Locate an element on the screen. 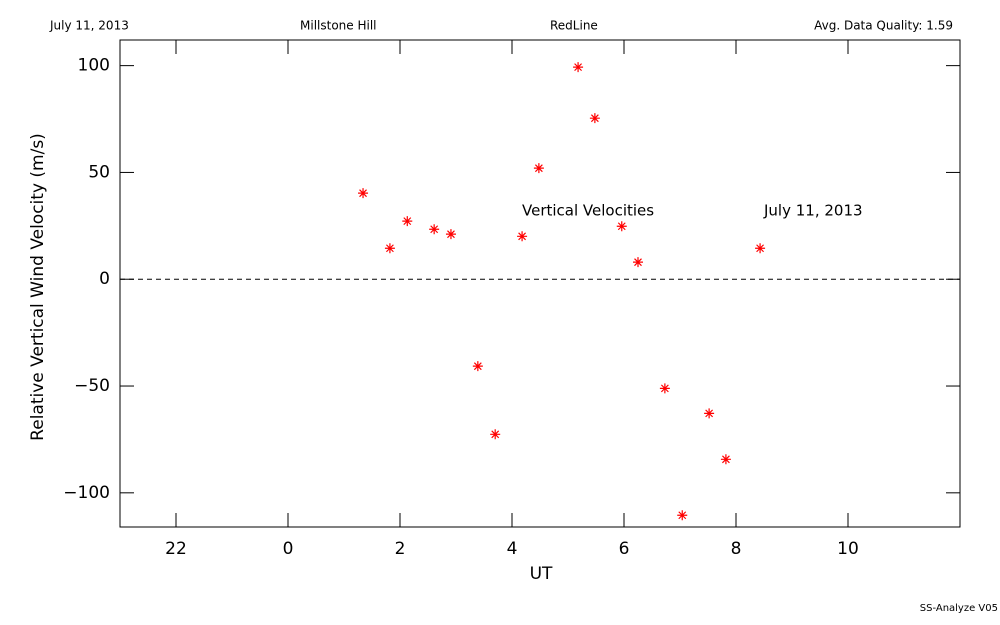  annotation: Vertical Velocities is located at coordinates (588, 211).